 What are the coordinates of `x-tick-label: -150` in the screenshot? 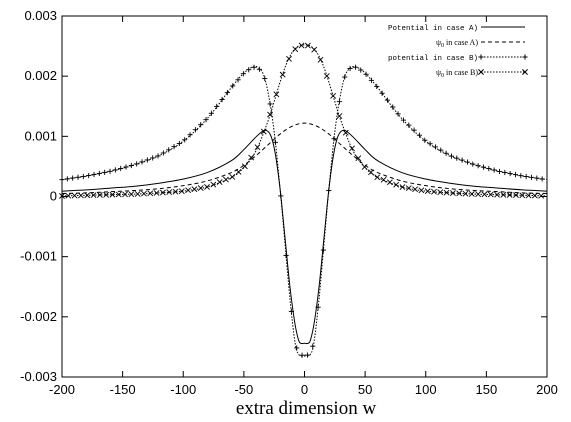 It's located at (123, 389).